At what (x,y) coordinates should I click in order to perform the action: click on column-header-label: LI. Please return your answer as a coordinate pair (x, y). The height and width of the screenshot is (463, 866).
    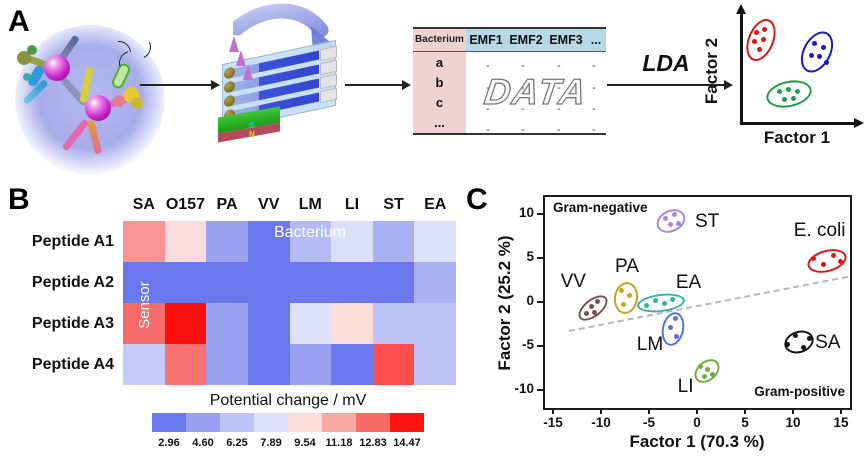
    Looking at the image, I should click on (352, 204).